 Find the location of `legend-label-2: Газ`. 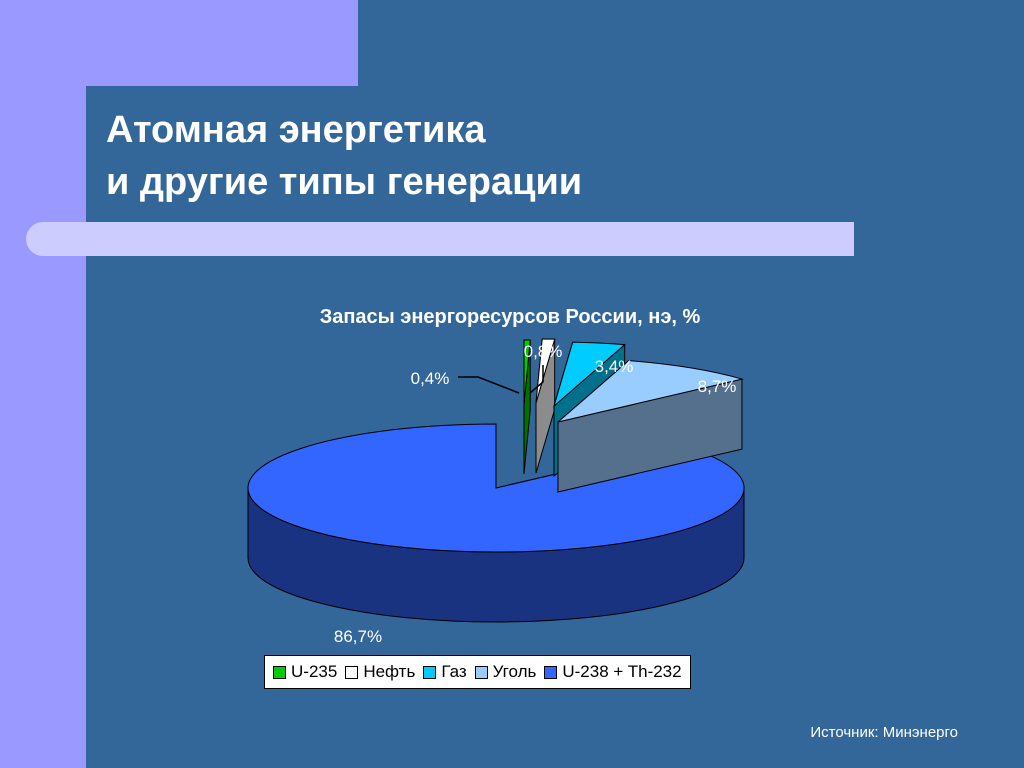

legend-label-2: Газ is located at coordinates (454, 671).